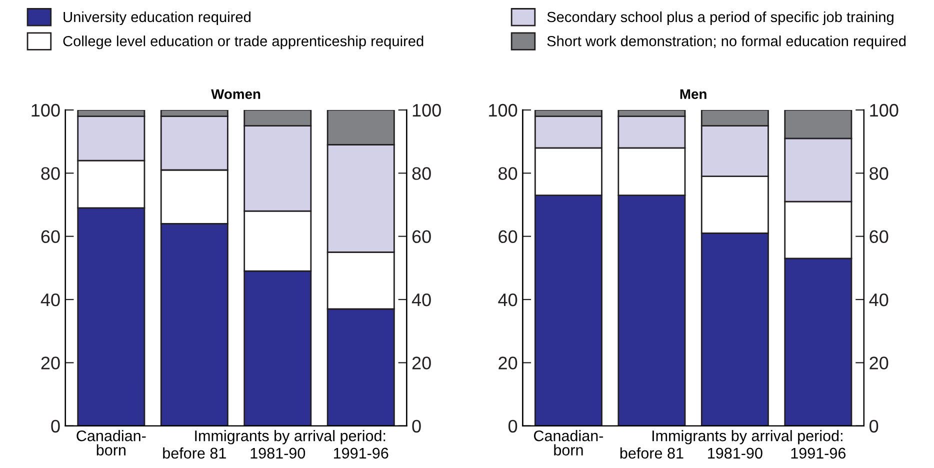  What do you see at coordinates (243, 43) in the screenshot?
I see `legend-label: College level education or trade apprenticeship required` at bounding box center [243, 43].